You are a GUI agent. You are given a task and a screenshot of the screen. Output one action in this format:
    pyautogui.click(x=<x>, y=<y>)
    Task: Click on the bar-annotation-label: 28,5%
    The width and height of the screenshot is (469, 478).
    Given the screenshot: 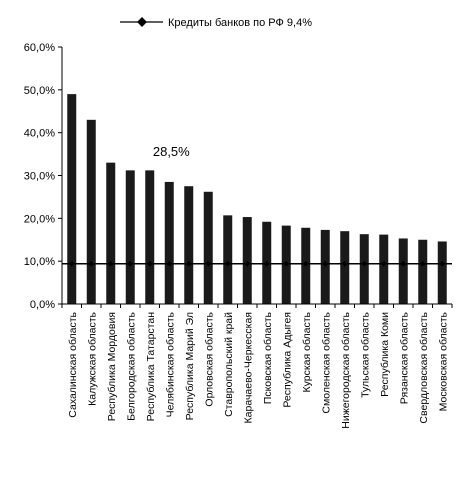 What is the action you would take?
    pyautogui.click(x=171, y=151)
    